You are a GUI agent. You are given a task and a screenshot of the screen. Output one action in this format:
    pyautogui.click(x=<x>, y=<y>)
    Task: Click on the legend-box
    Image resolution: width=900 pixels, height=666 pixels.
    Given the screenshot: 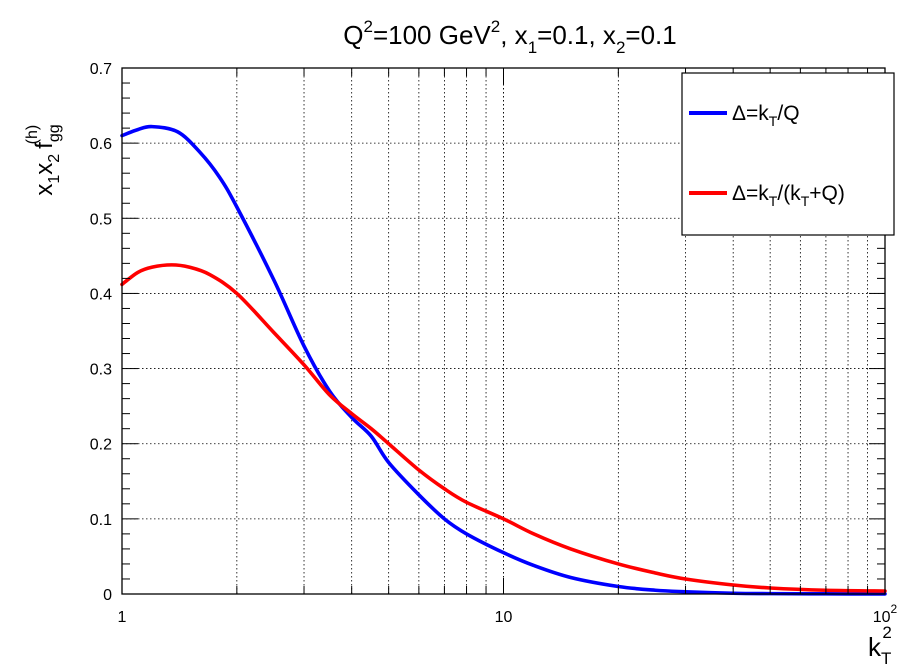 What is the action you would take?
    pyautogui.click(x=788, y=154)
    